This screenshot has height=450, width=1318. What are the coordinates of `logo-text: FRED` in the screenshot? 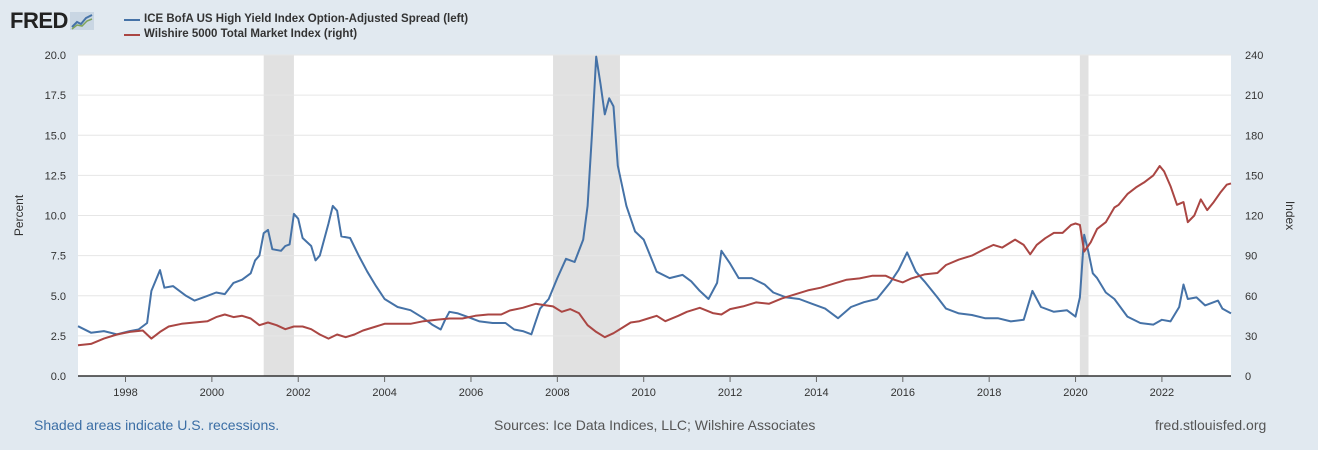 It's located at (39, 20).